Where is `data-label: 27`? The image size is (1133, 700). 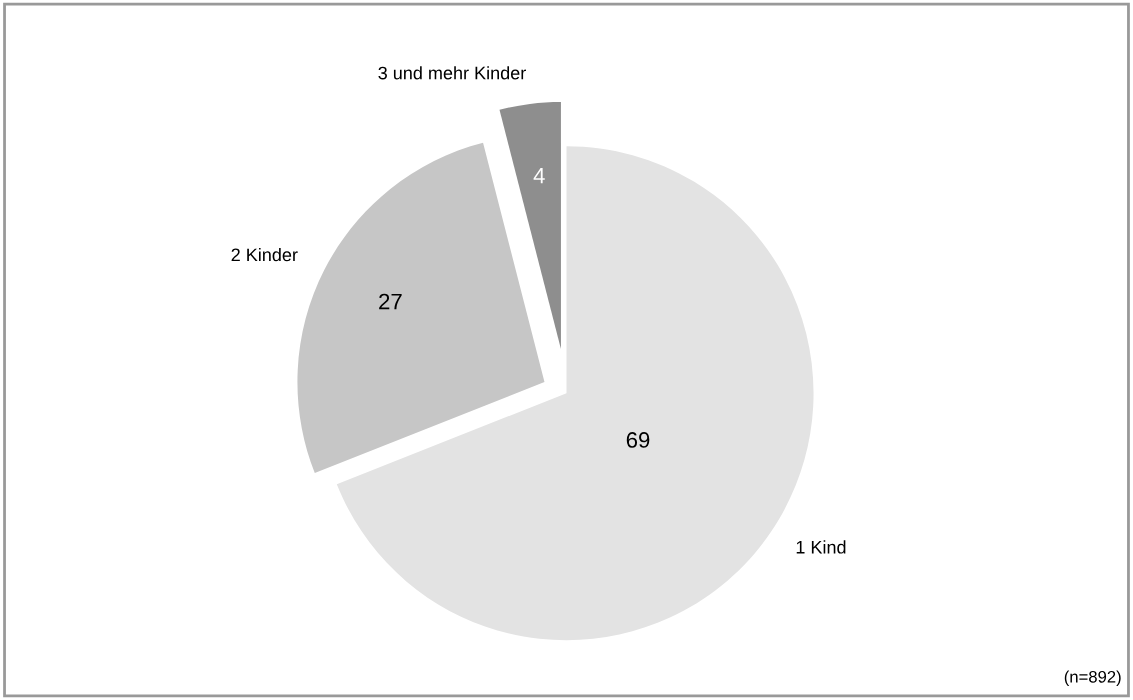 data-label: 27 is located at coordinates (390, 301).